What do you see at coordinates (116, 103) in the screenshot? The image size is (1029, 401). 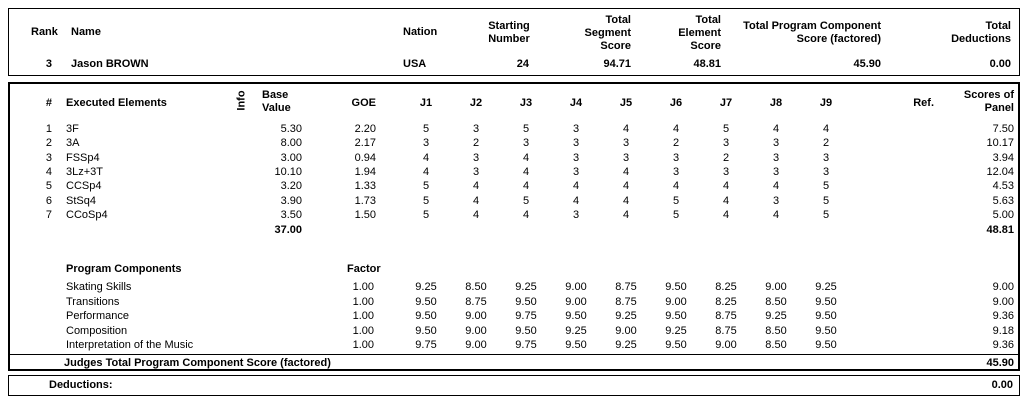 I see `executed-elements-column-header: Executed Elements` at bounding box center [116, 103].